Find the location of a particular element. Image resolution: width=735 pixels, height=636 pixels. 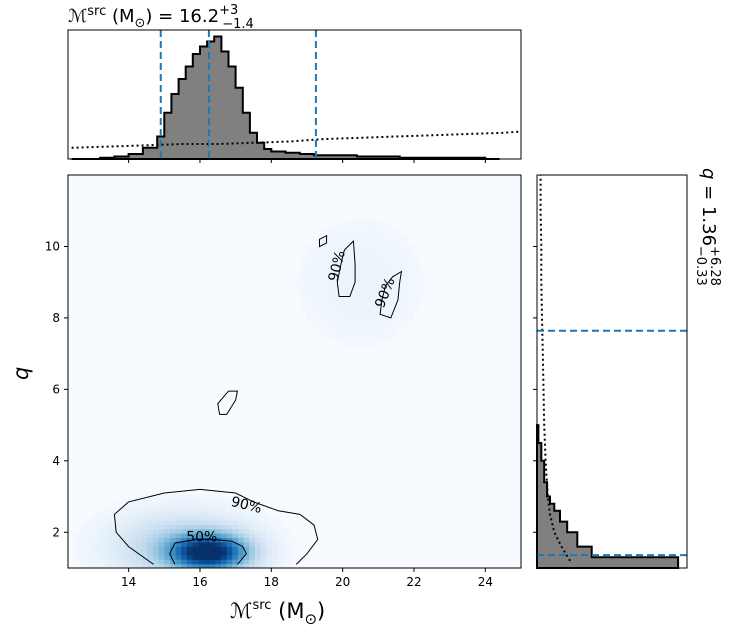

y-axis-label: q is located at coordinates (21, 373).